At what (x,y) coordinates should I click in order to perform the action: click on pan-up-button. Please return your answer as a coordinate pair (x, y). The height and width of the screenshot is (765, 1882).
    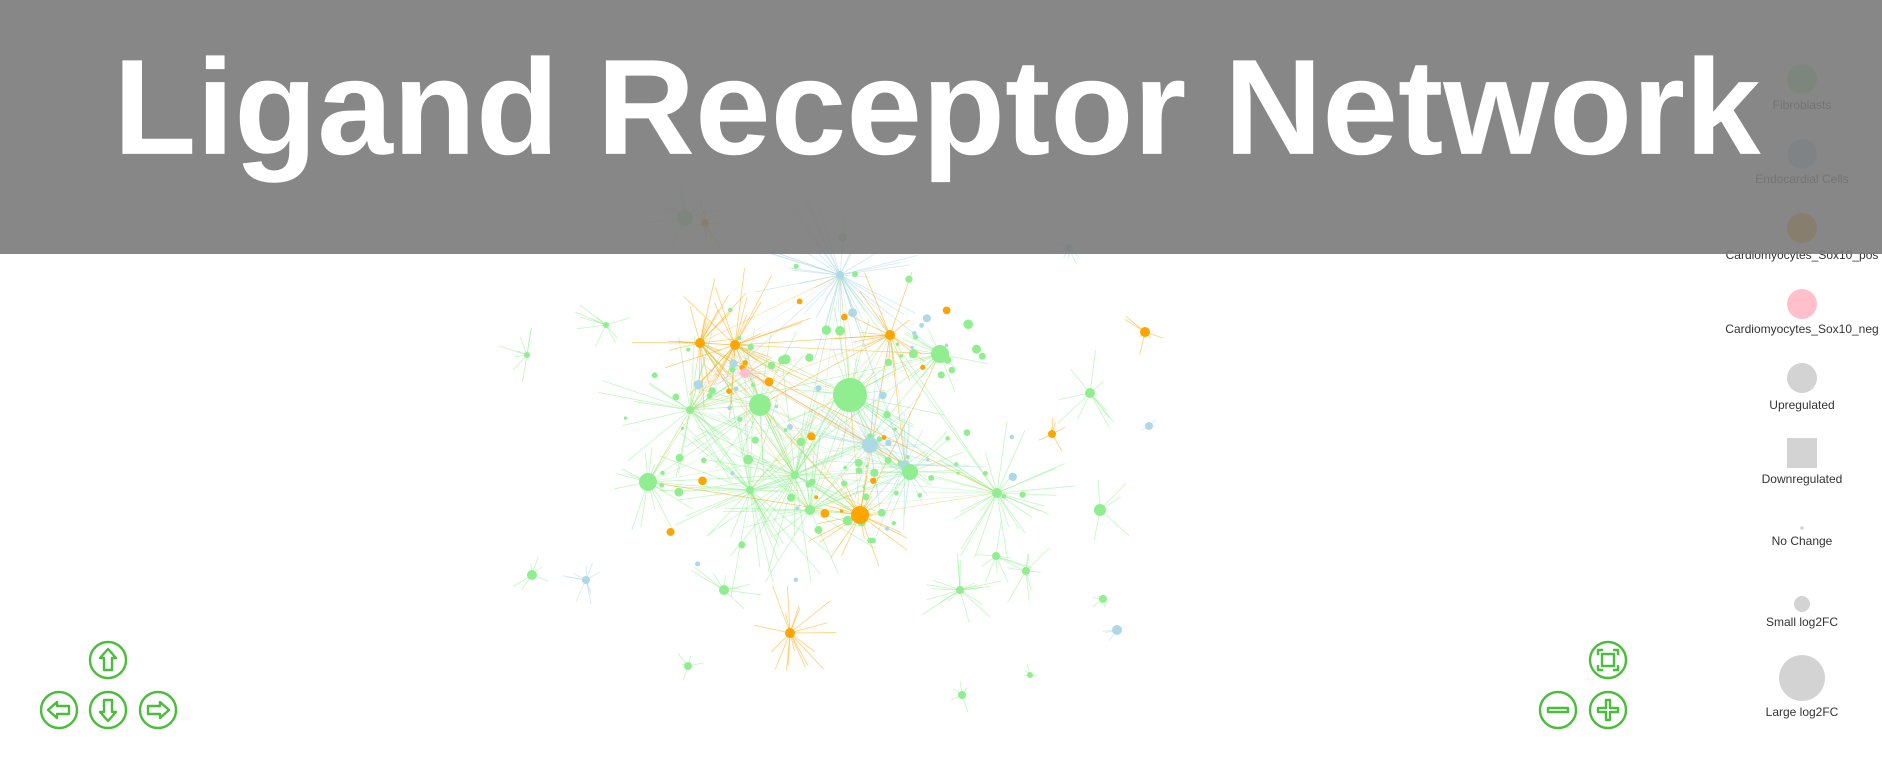
    Looking at the image, I should click on (108, 660).